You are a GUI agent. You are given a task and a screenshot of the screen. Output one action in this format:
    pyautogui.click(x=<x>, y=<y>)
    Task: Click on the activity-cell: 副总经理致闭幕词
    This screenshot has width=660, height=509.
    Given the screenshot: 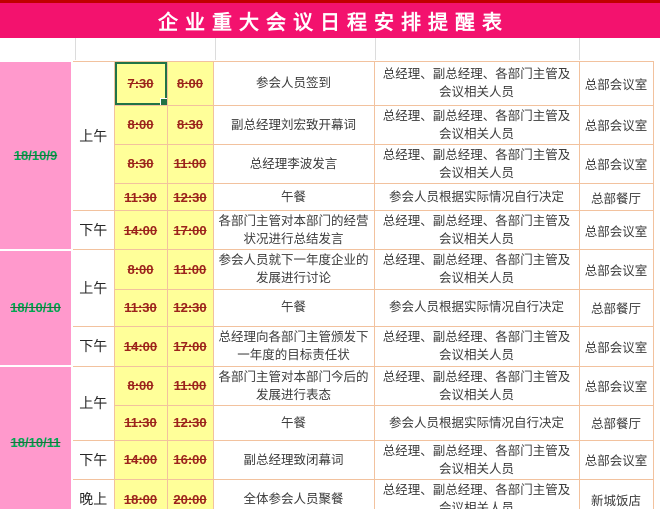 What is the action you would take?
    pyautogui.click(x=293, y=460)
    